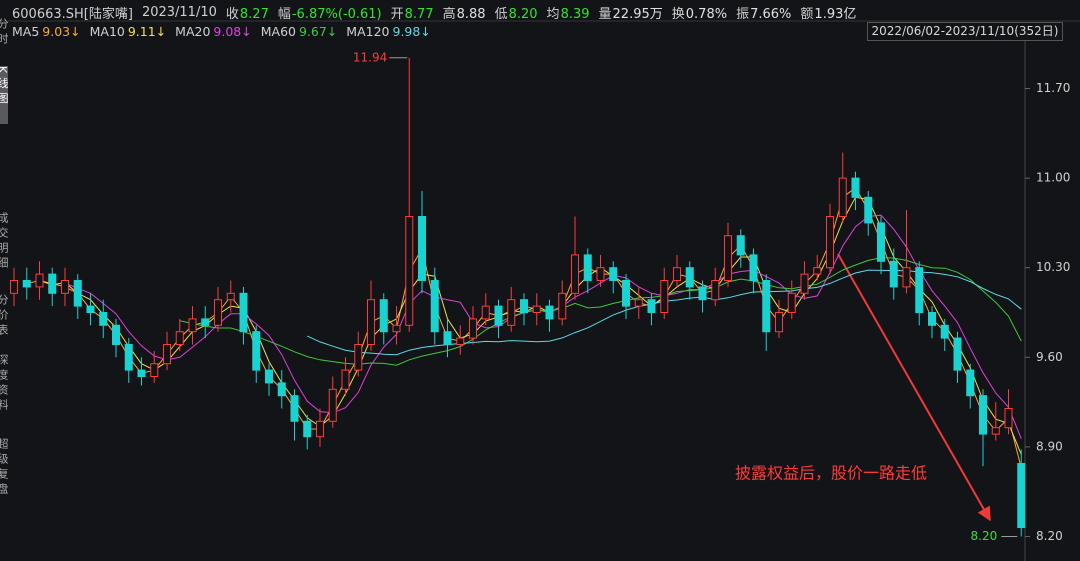 This screenshot has height=561, width=1080. What do you see at coordinates (449, 14) in the screenshot?
I see `quote-label: 高` at bounding box center [449, 14].